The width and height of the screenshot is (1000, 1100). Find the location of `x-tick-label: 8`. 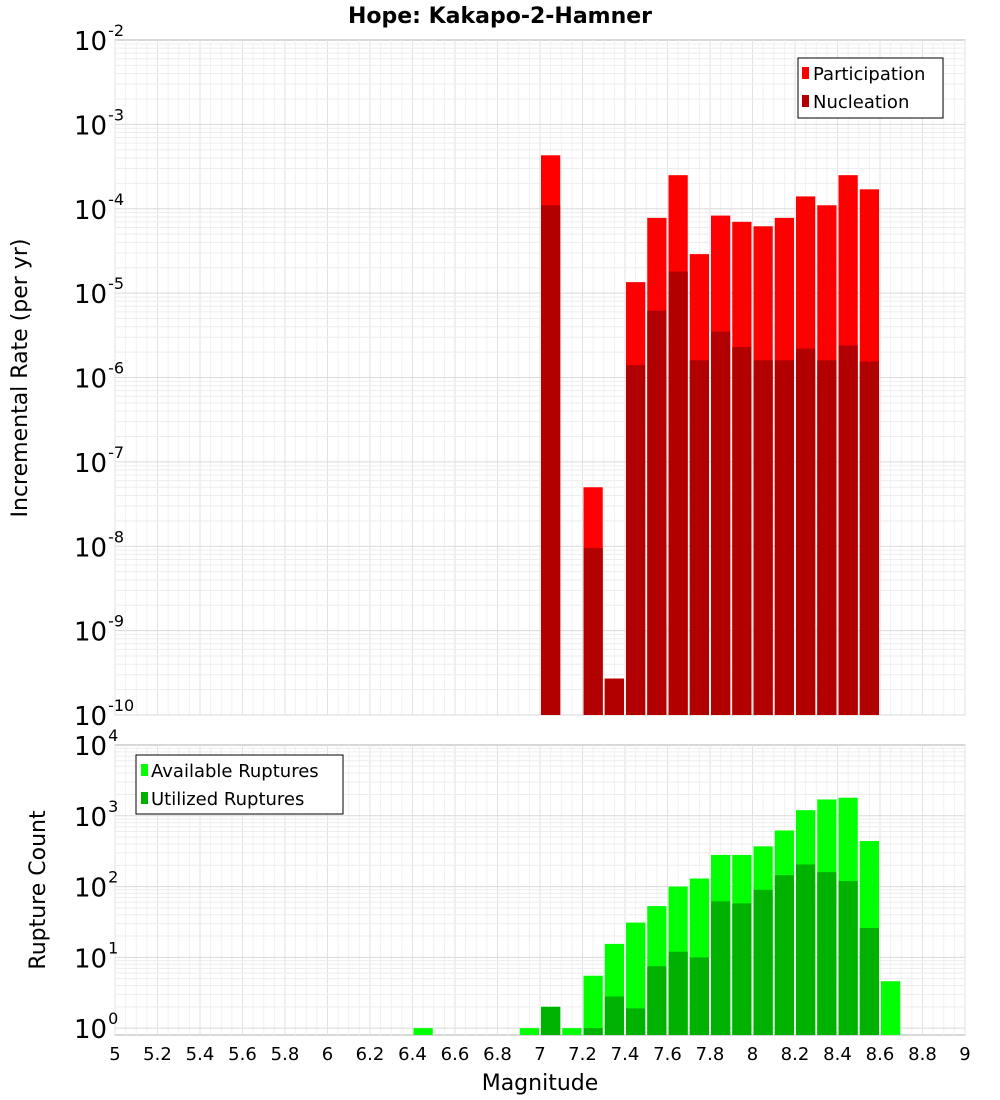

x-tick-label: 8 is located at coordinates (752, 1054).